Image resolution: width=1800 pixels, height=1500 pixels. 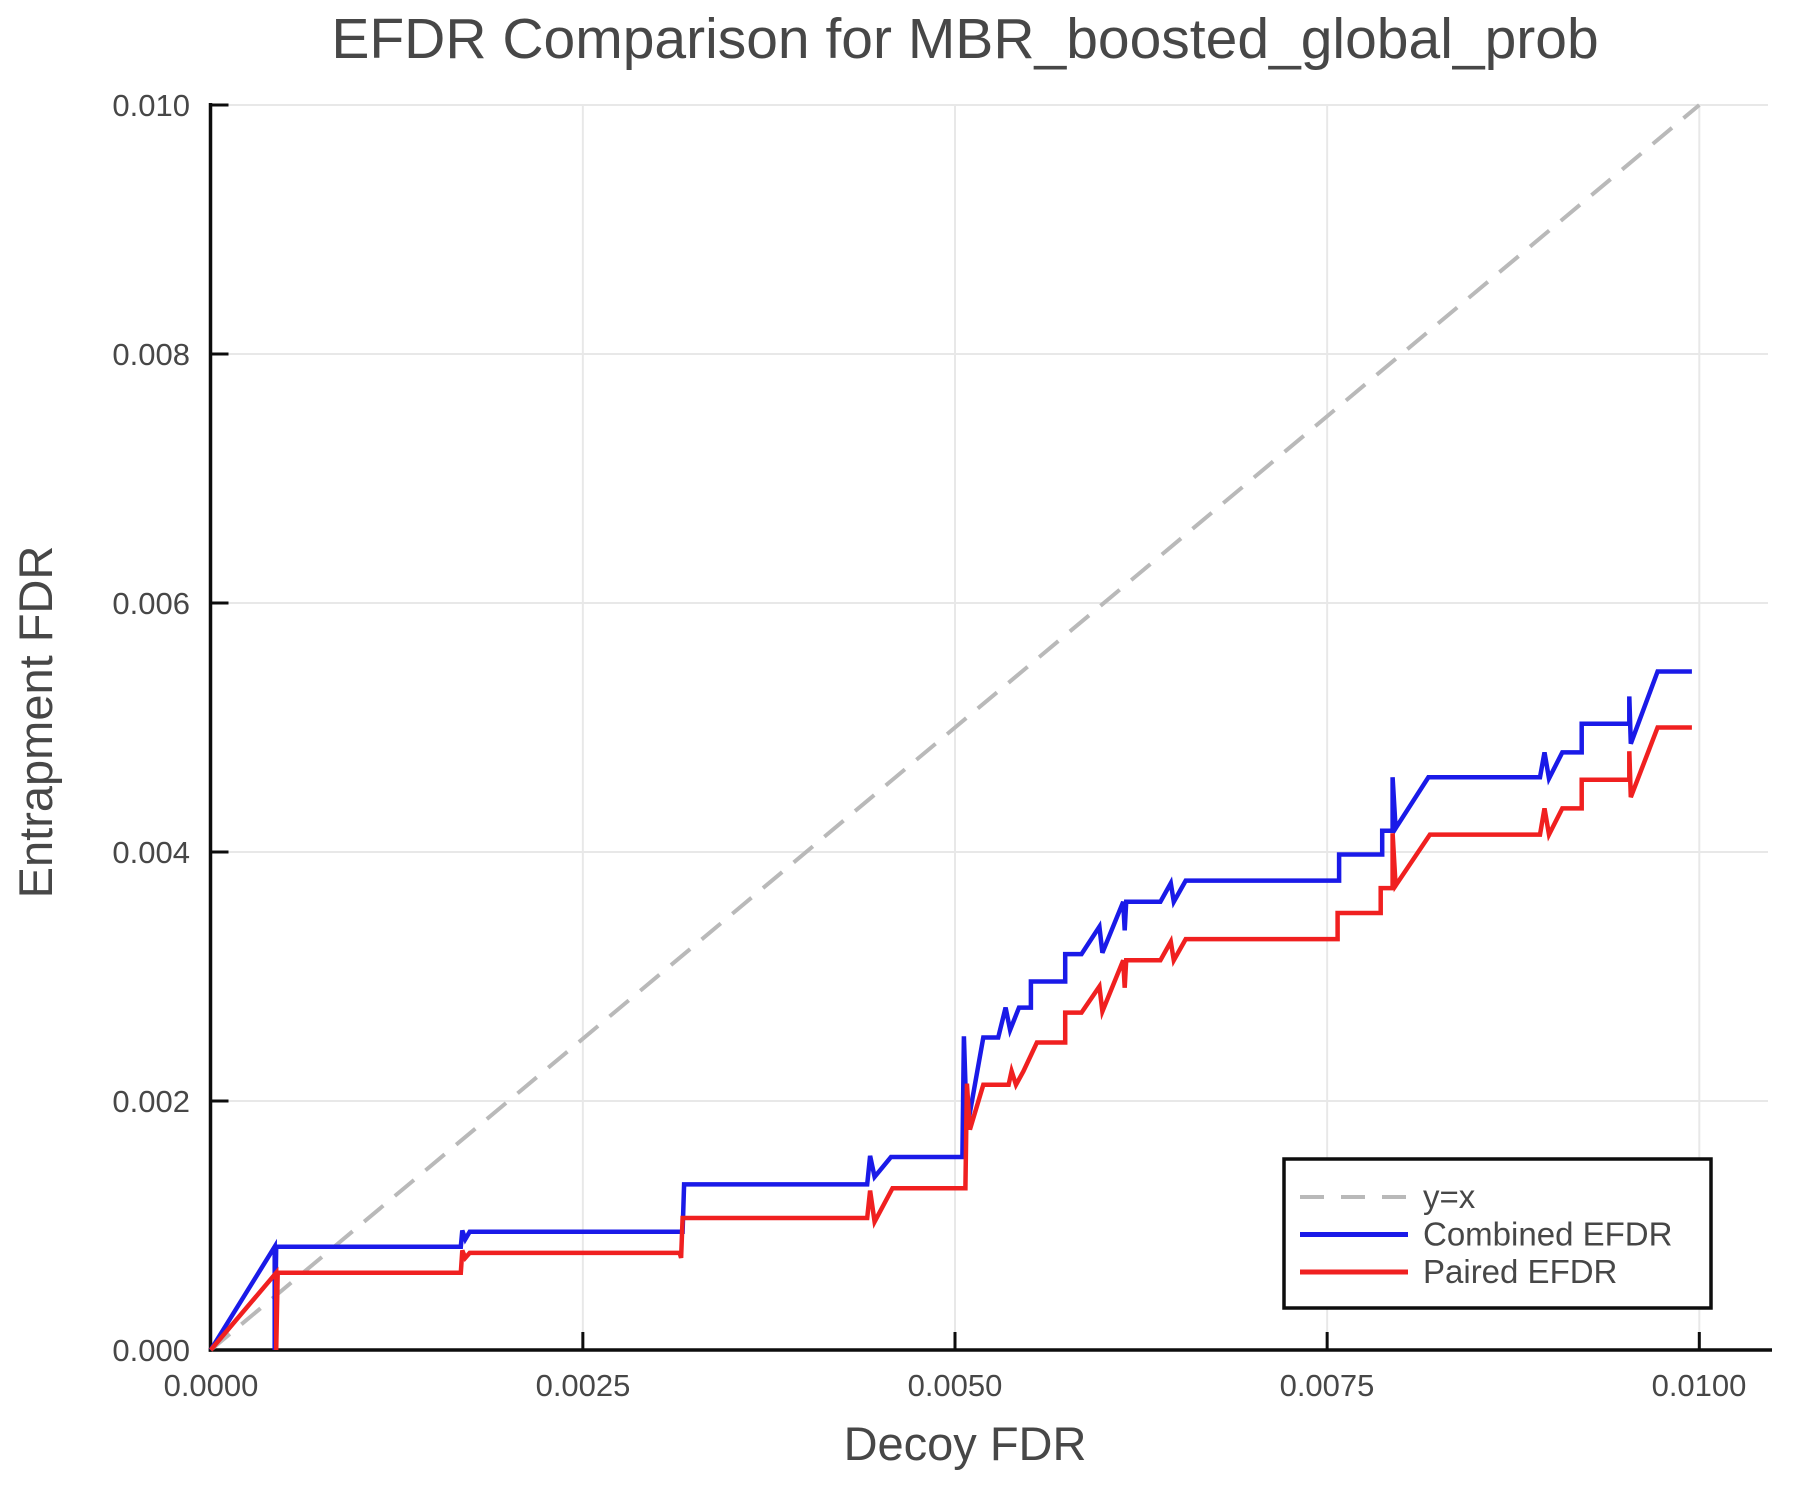 I want to click on y-tick-label-3: 0.006, so click(x=151, y=603).